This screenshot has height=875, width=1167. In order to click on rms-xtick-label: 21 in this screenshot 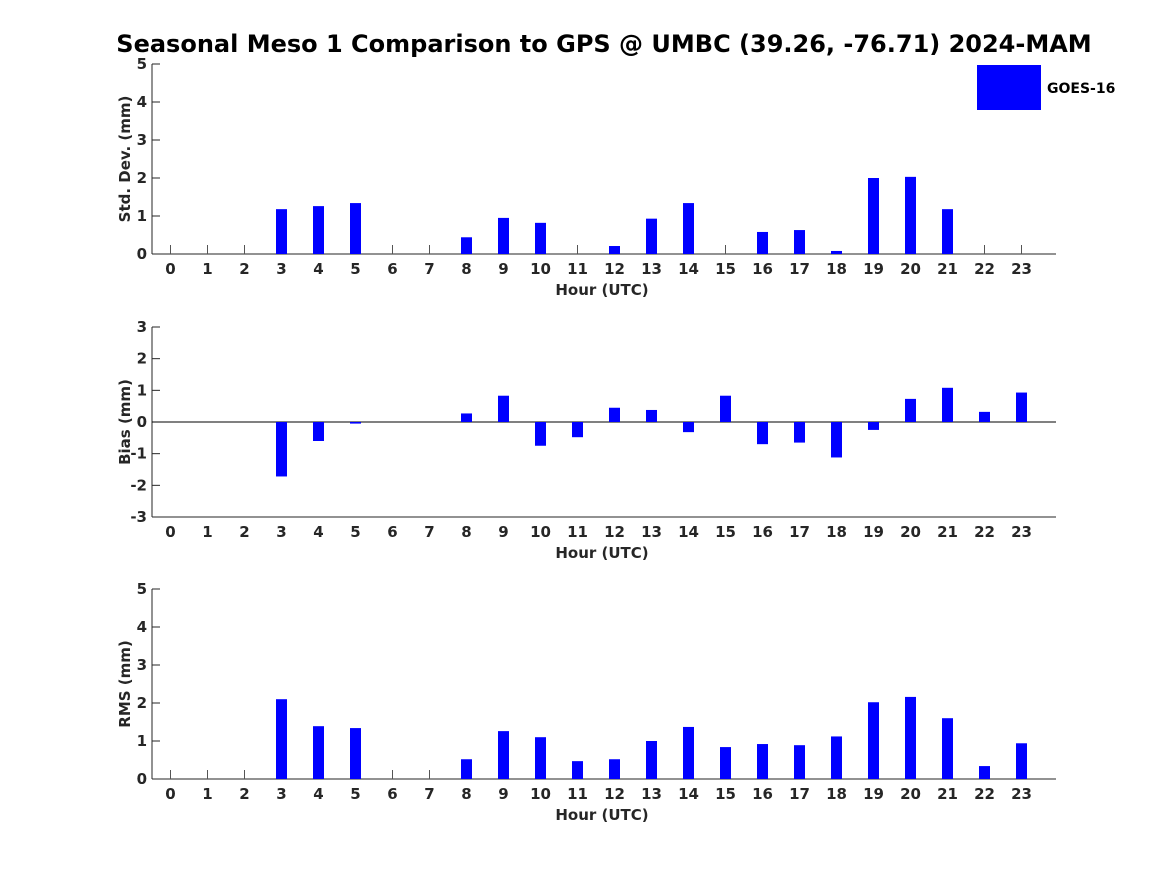, I will do `click(947, 794)`.